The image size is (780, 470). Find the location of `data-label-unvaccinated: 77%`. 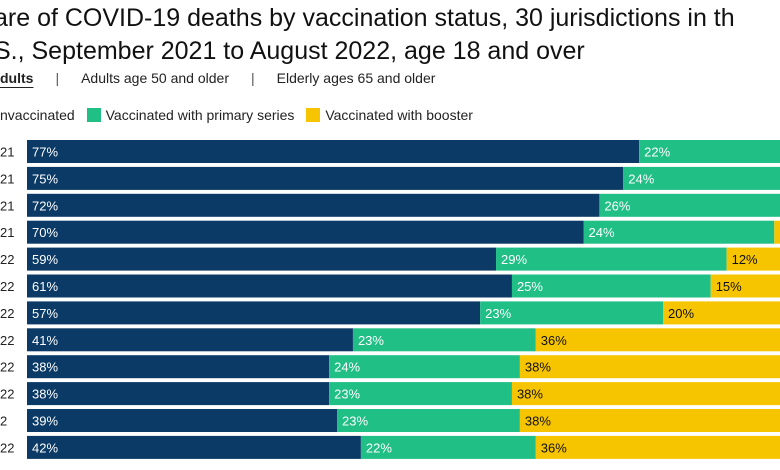

data-label-unvaccinated: 77% is located at coordinates (45, 152).